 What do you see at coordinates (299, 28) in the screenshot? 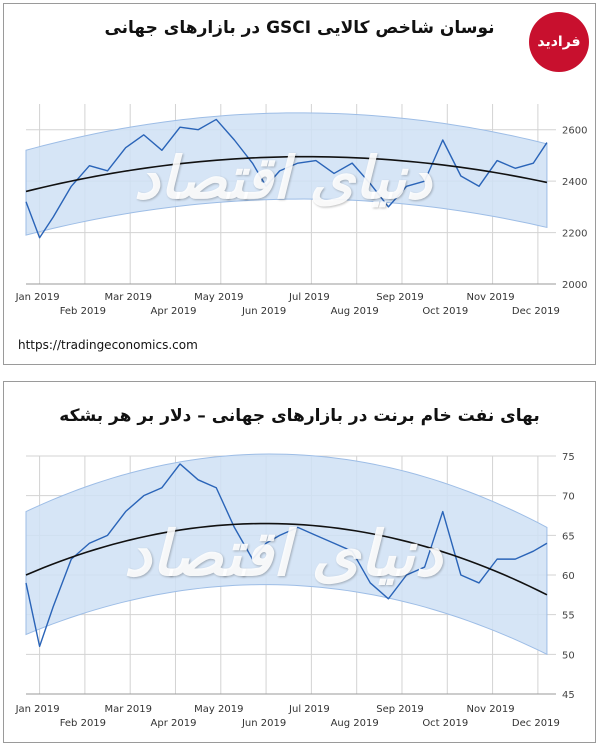
I see `gsci-chart-title: نوسان شاخص کالایی GSCI در بازارهای جهانی` at bounding box center [299, 28].